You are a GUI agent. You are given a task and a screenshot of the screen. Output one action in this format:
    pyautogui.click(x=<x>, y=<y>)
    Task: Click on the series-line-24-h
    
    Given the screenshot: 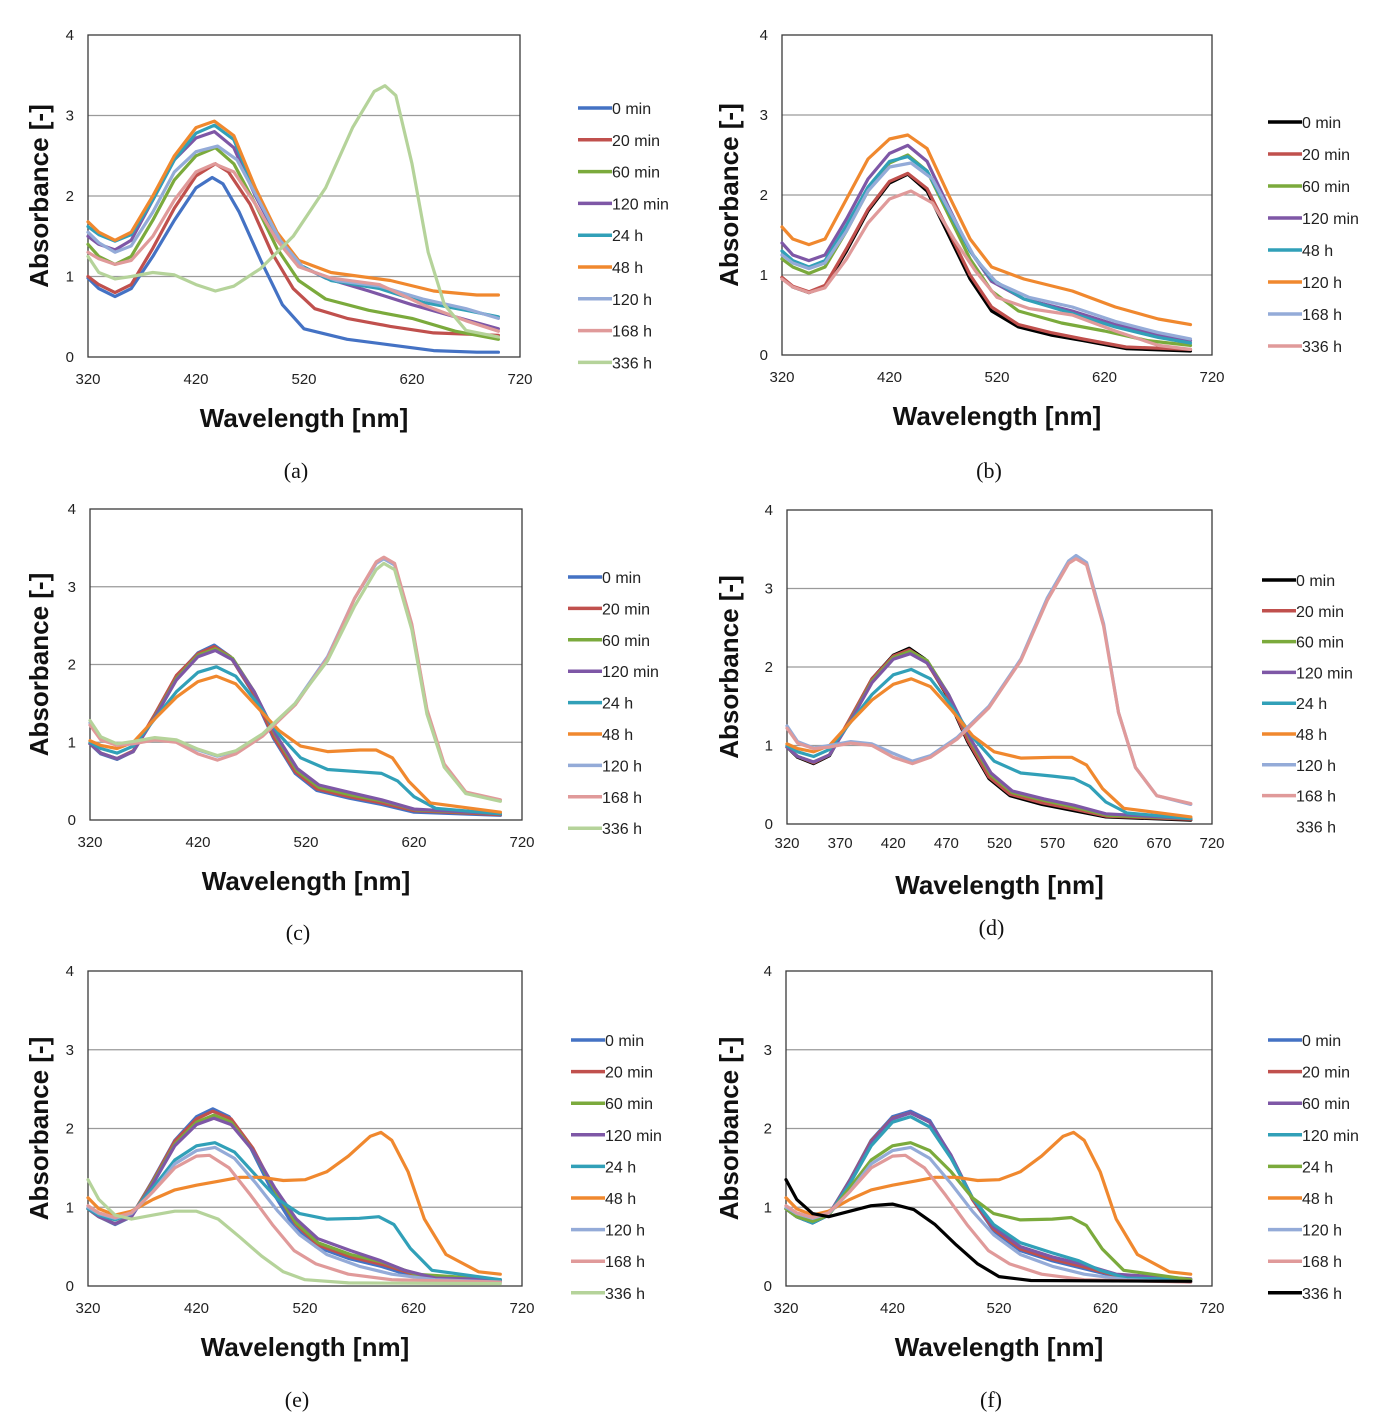 What is the action you would take?
    pyautogui.click(x=295, y=740)
    